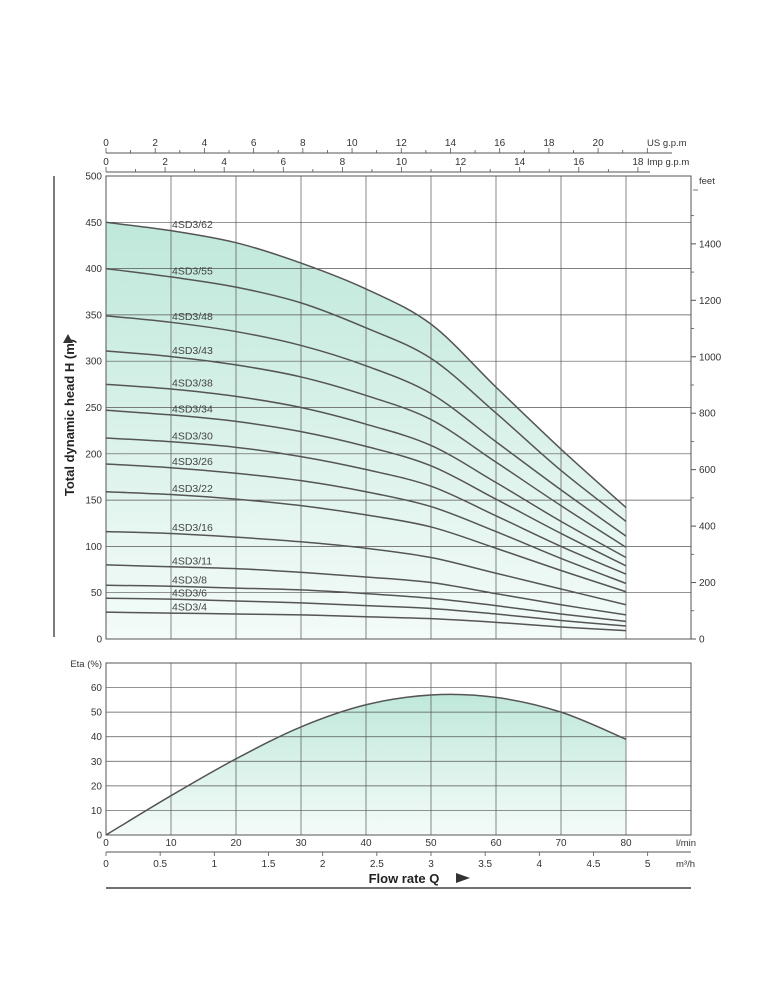 Image resolution: width=768 pixels, height=999 pixels. What do you see at coordinates (402, 162) in the screenshot?
I see `imp-gpm-tick-label: 10` at bounding box center [402, 162].